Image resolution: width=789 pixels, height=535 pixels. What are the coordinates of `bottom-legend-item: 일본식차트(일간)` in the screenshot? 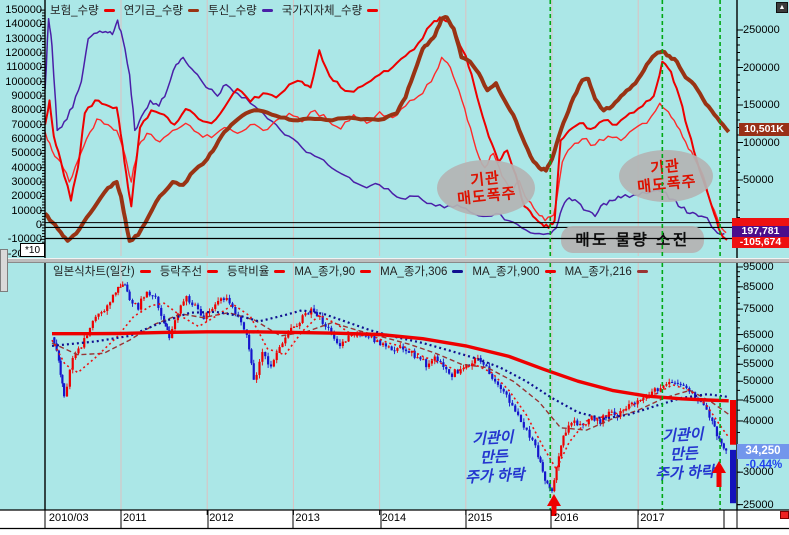 It's located at (102, 271).